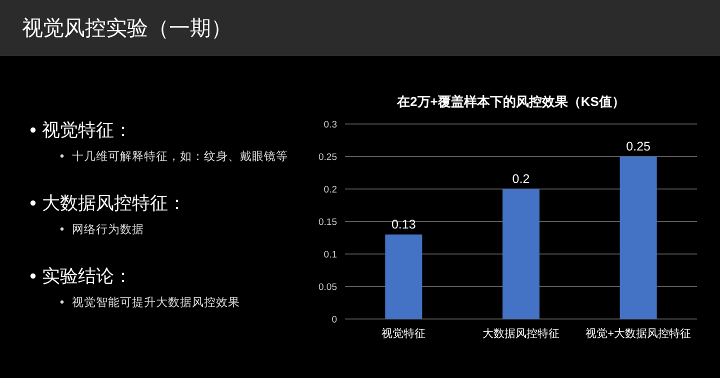 The height and width of the screenshot is (378, 720). Describe the element at coordinates (510, 101) in the screenshot. I see `chart-title: 在2万+覆盖样本下的风控效果（KS值）` at that location.